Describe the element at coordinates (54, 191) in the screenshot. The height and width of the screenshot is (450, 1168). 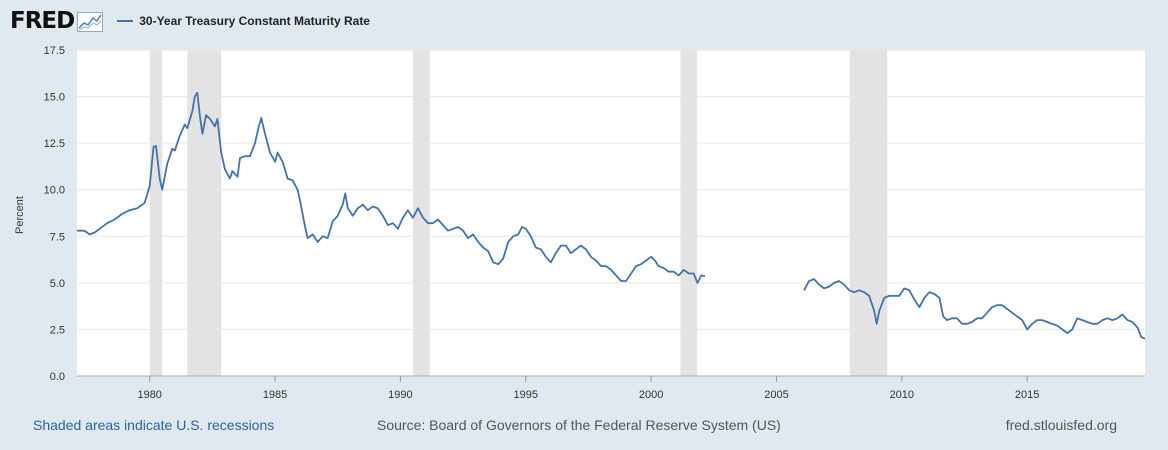
I see `y-tick-label: 10.0` at that location.